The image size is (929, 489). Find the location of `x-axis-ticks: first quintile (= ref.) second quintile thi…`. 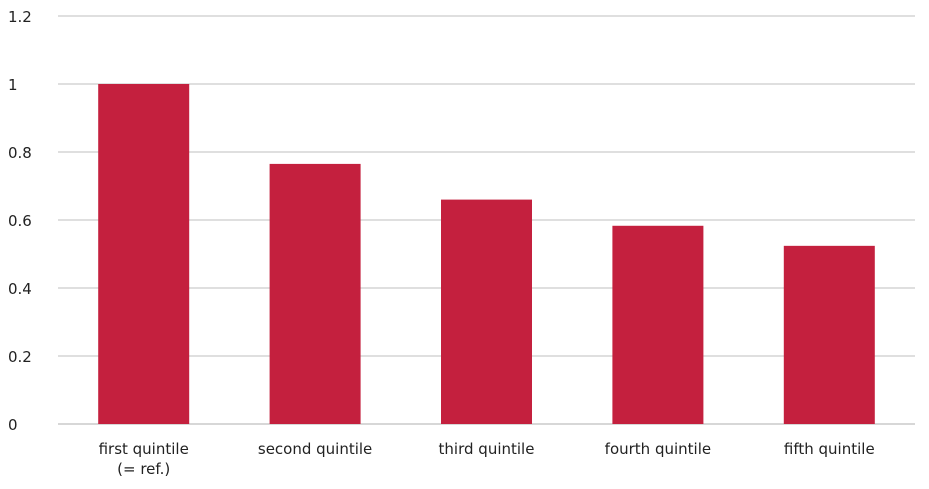

x-axis-ticks: first quintile (= ref.) second quintile thi… is located at coordinates (487, 459).